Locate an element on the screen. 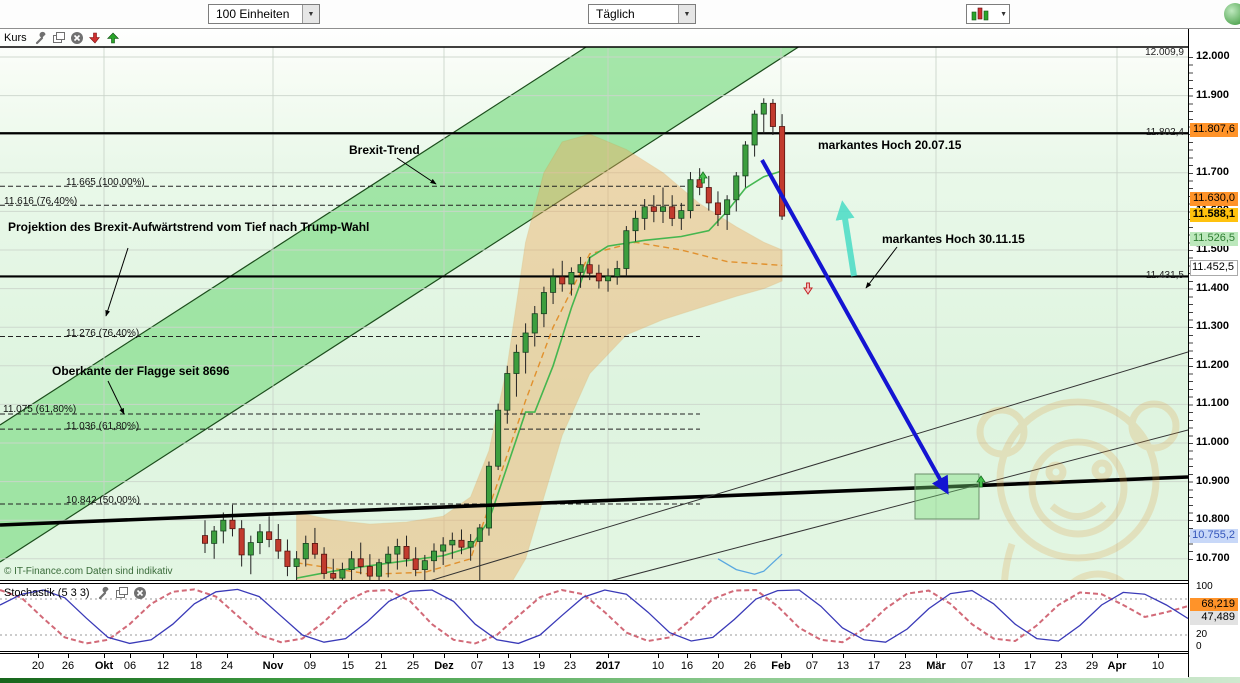 The image size is (1240, 683). price-badge: 11.452,5 is located at coordinates (1214, 268).